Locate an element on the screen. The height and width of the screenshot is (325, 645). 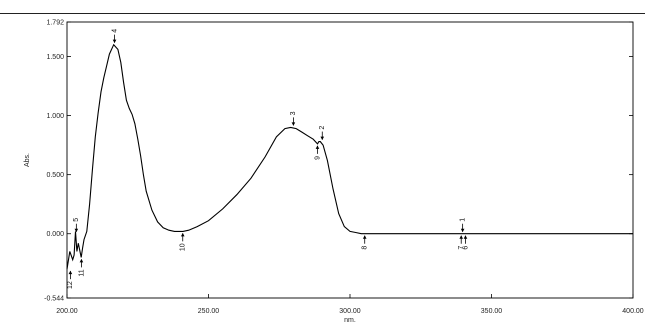
peak-label: 3 is located at coordinates (293, 113).